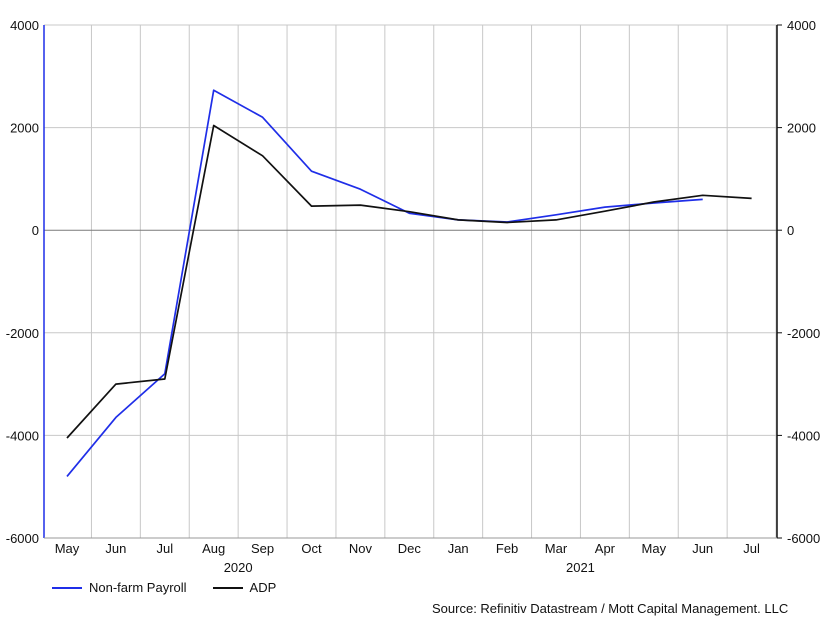  I want to click on x-tick-label: Jan, so click(458, 548).